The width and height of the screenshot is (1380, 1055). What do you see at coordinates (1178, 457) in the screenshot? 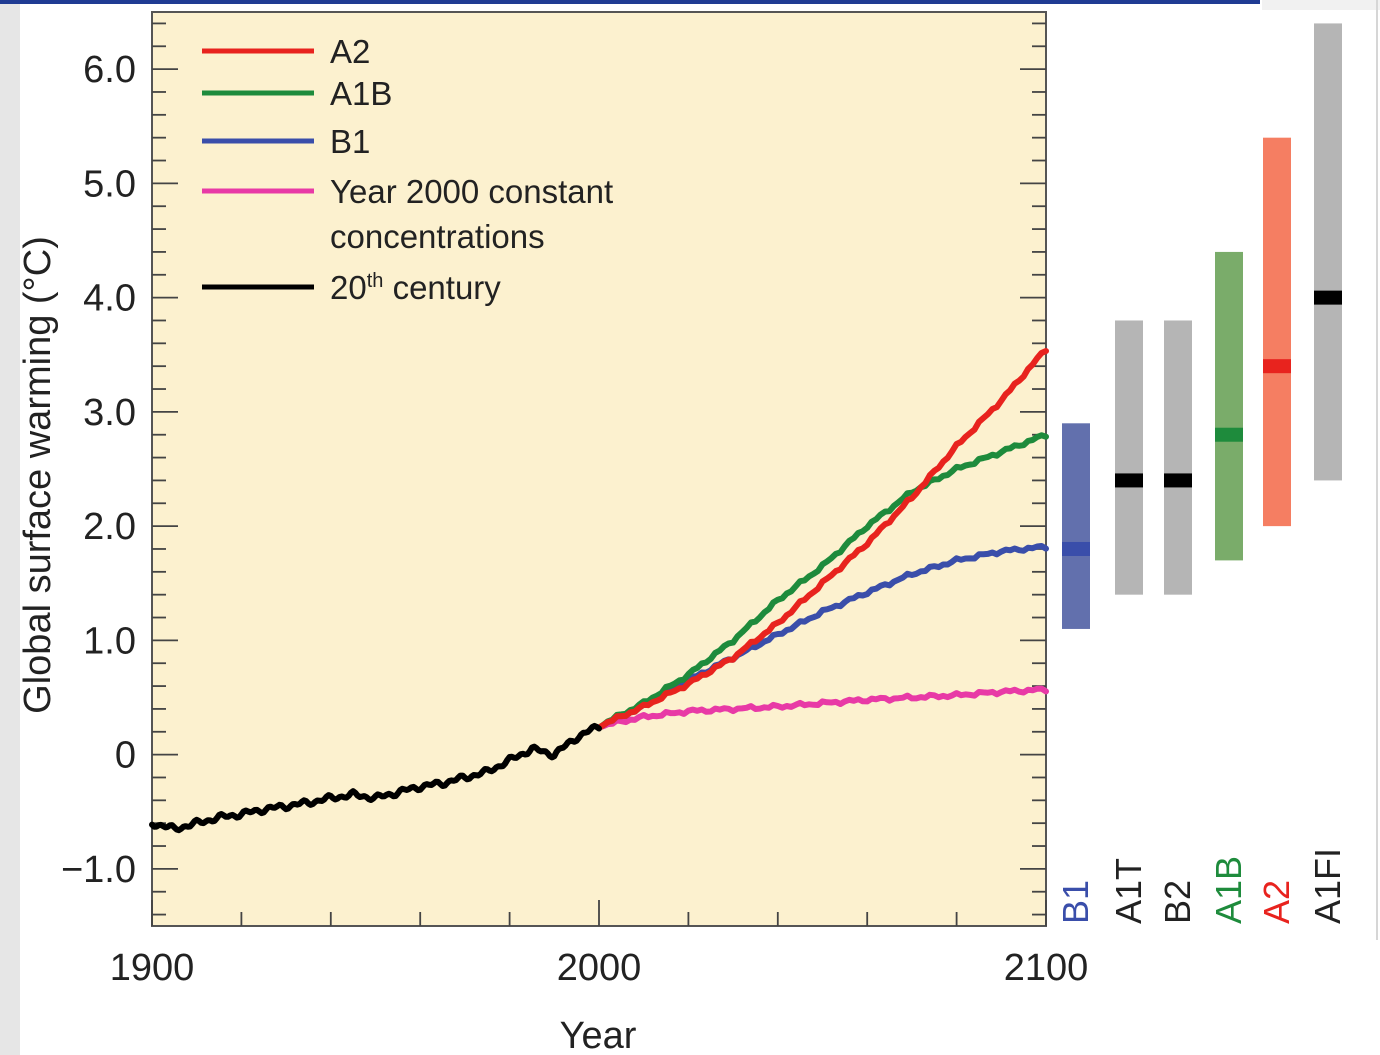
I see `range-bar-b2` at bounding box center [1178, 457].